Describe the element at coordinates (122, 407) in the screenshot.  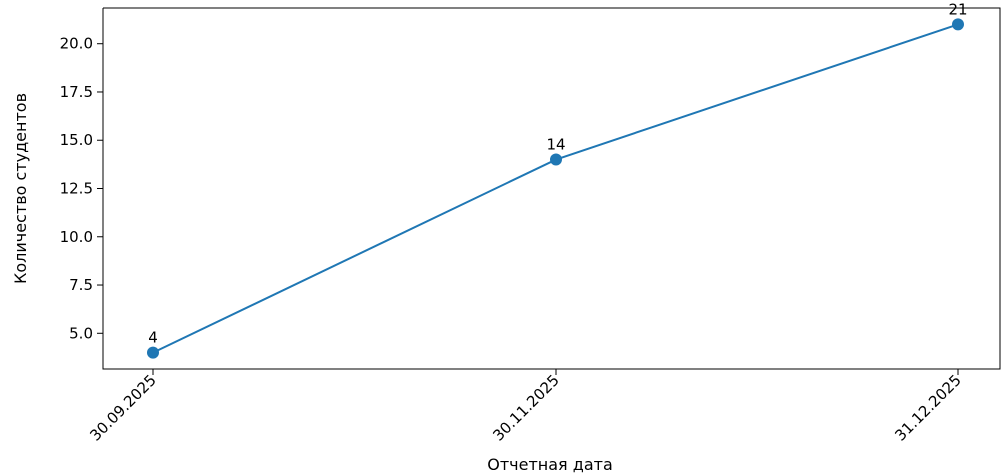
I see `x-tick-label: 30.09.2025` at that location.